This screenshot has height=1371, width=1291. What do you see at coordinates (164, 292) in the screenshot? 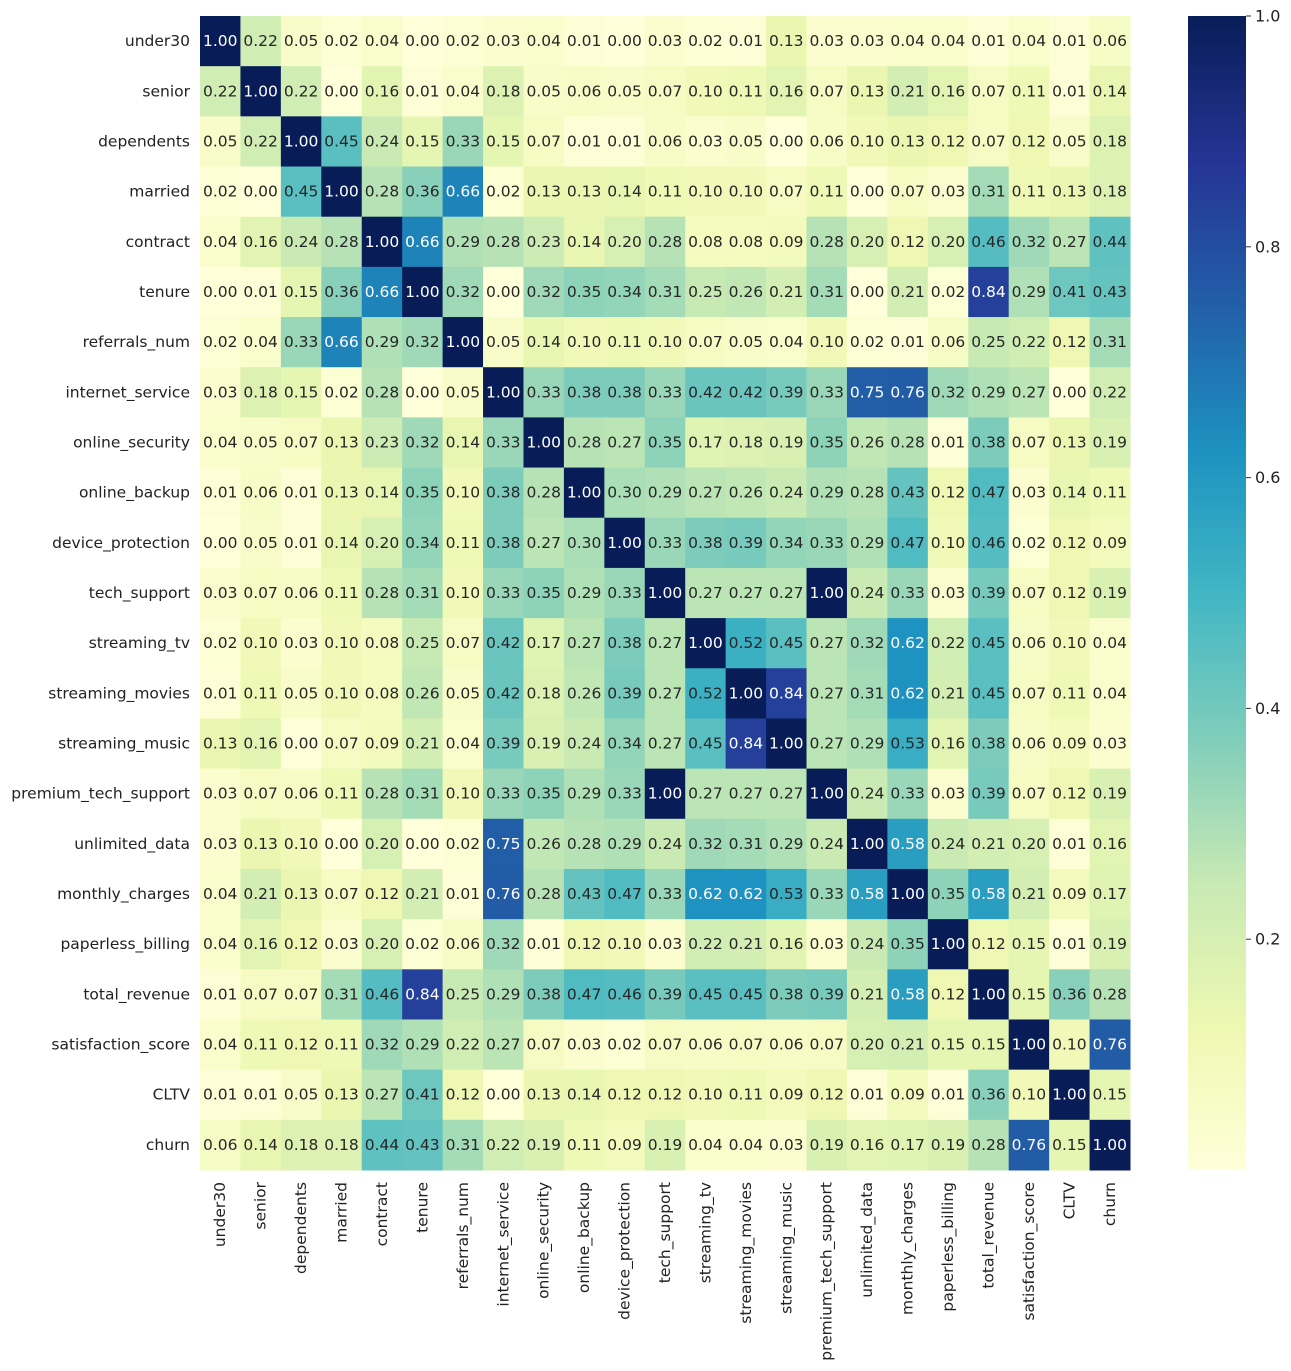
I see `y-tick-label: tenure` at bounding box center [164, 292].